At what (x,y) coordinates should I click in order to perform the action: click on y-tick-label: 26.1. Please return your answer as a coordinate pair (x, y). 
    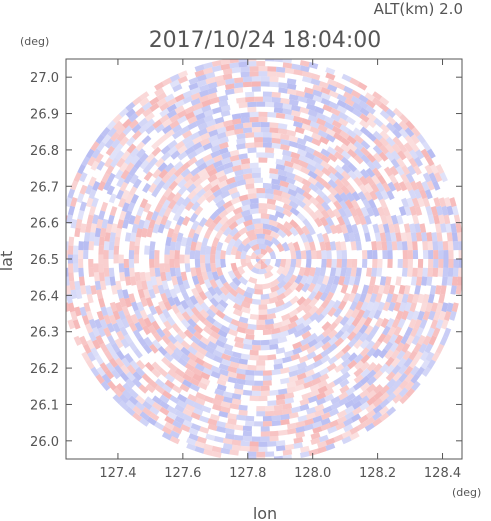
    Looking at the image, I should click on (44, 405).